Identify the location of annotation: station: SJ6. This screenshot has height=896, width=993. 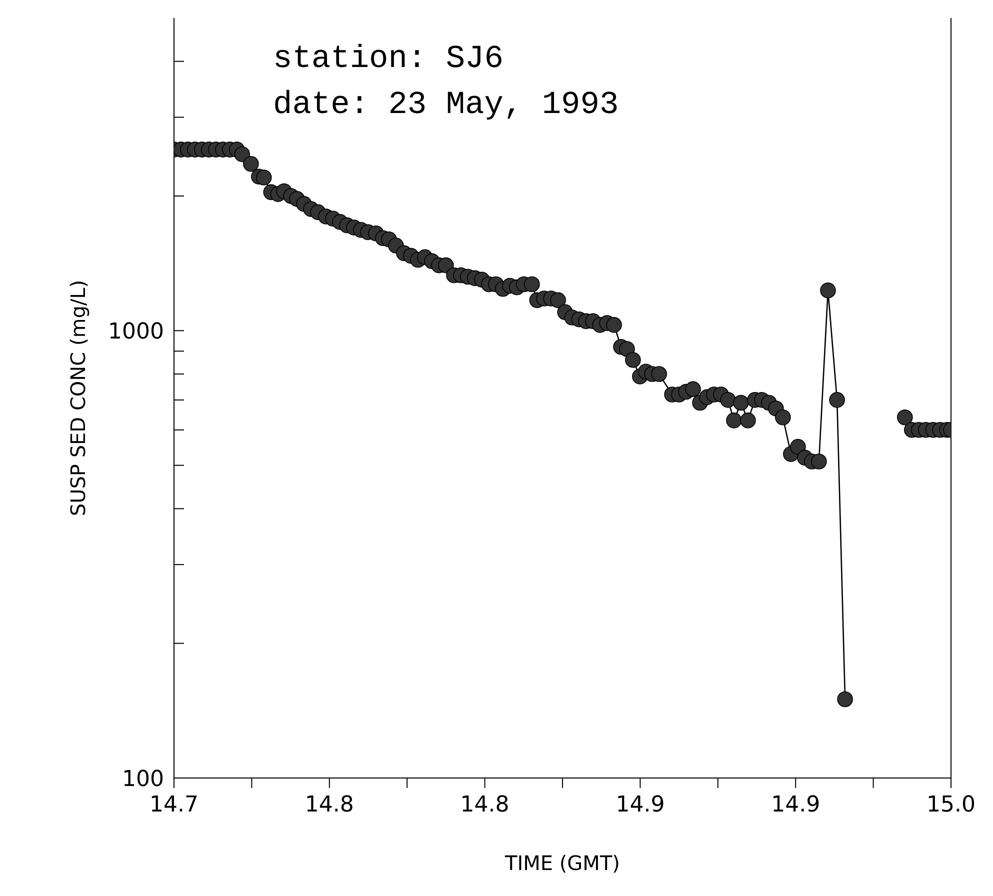
(388, 58).